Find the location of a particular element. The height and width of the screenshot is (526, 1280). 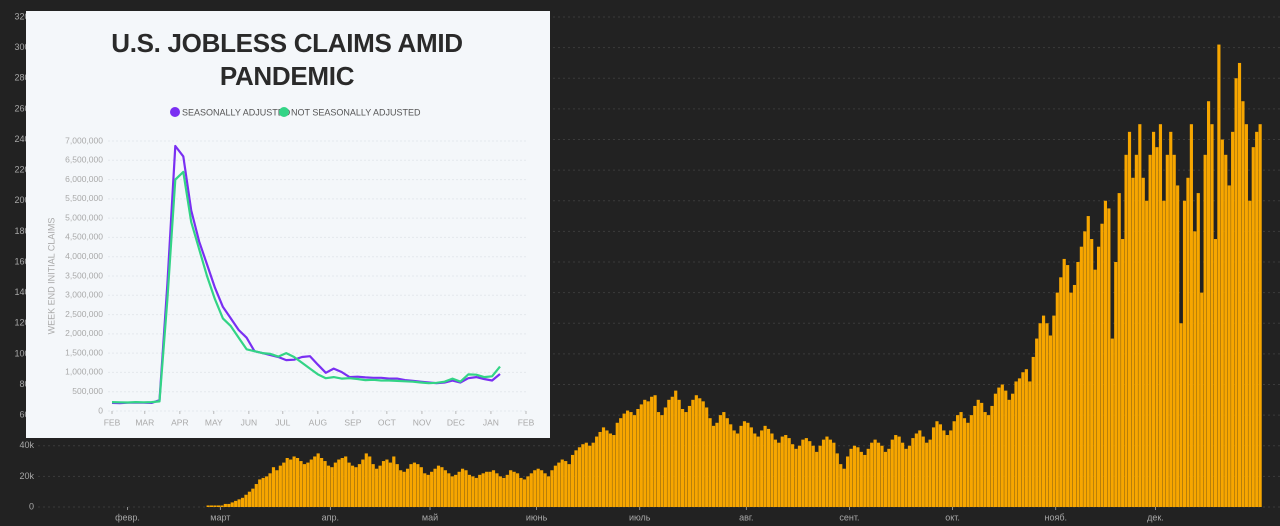

y-tick-label: 20k is located at coordinates (26, 476).